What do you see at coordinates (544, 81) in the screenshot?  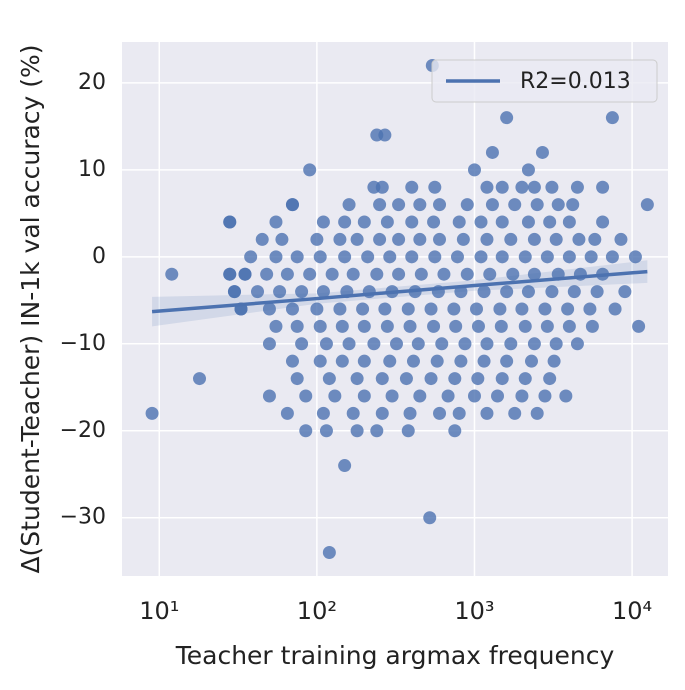 I see `legend-box` at bounding box center [544, 81].